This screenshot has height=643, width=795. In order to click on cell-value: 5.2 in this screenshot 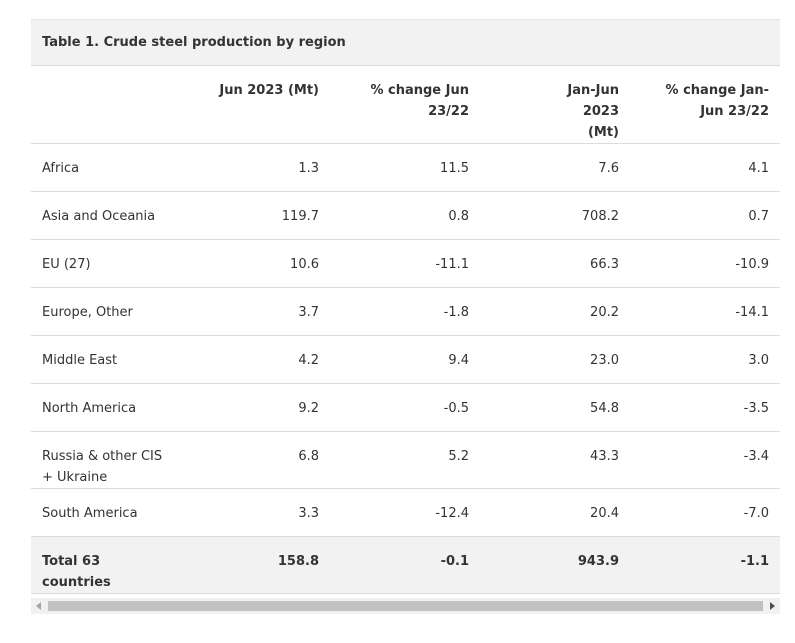, I will do `click(405, 460)`.